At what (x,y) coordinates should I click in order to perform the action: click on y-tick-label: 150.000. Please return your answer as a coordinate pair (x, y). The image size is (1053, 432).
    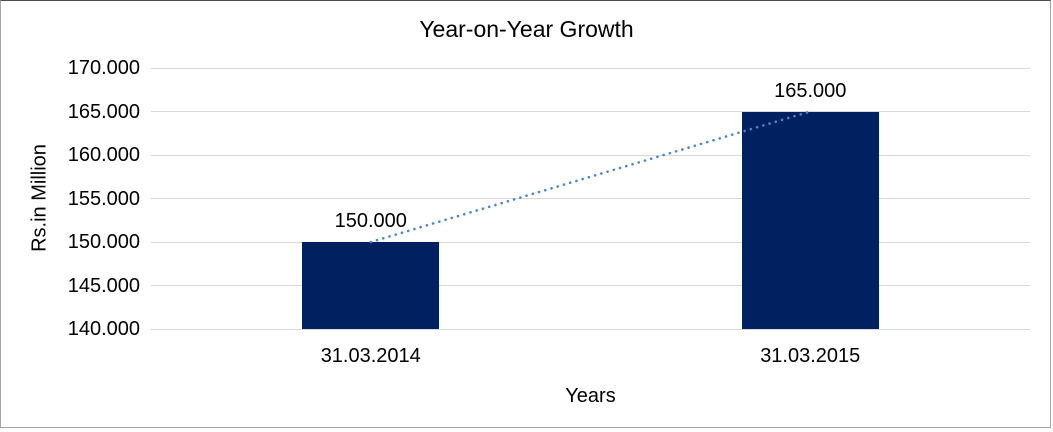
    Looking at the image, I should click on (103, 242).